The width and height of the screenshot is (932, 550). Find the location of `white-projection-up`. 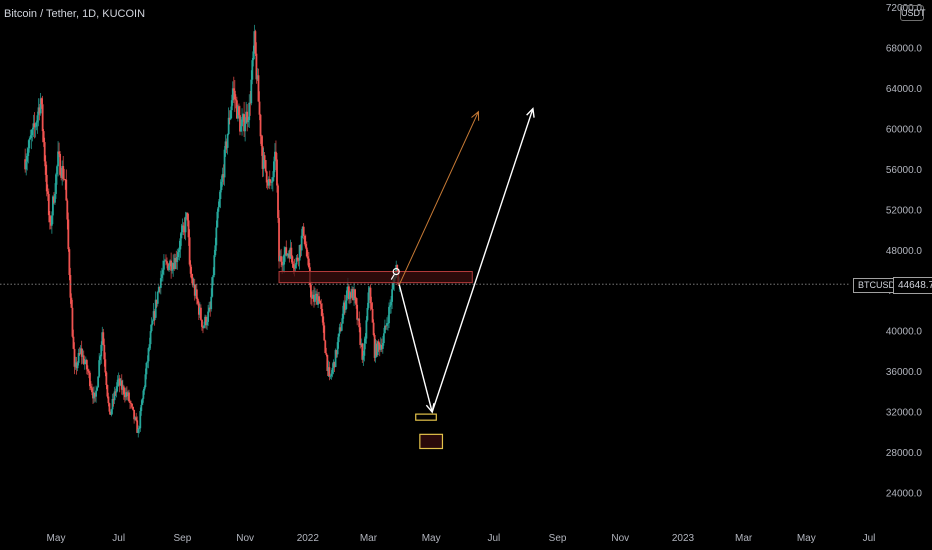

white-projection-up is located at coordinates (482, 260).